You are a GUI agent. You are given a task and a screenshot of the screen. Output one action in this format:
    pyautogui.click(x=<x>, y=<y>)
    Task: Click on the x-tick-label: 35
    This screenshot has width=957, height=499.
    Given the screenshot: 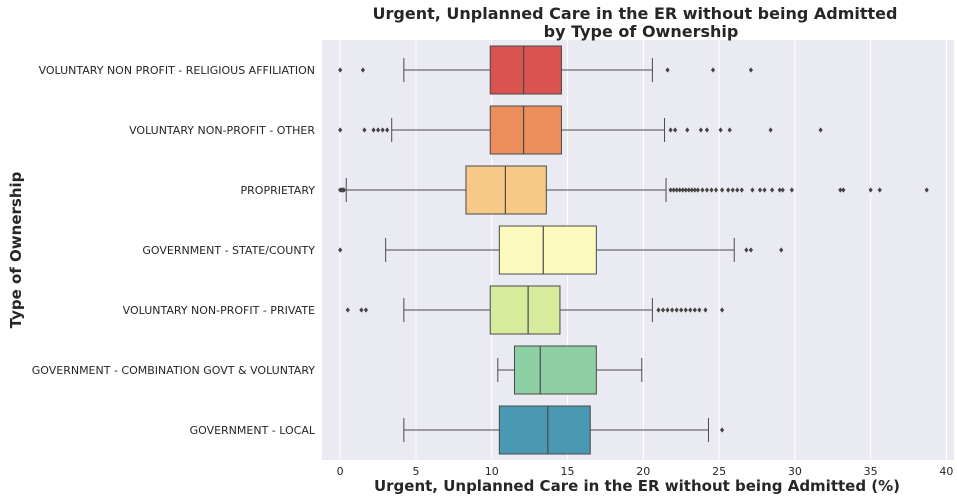 What is the action you would take?
    pyautogui.click(x=871, y=471)
    